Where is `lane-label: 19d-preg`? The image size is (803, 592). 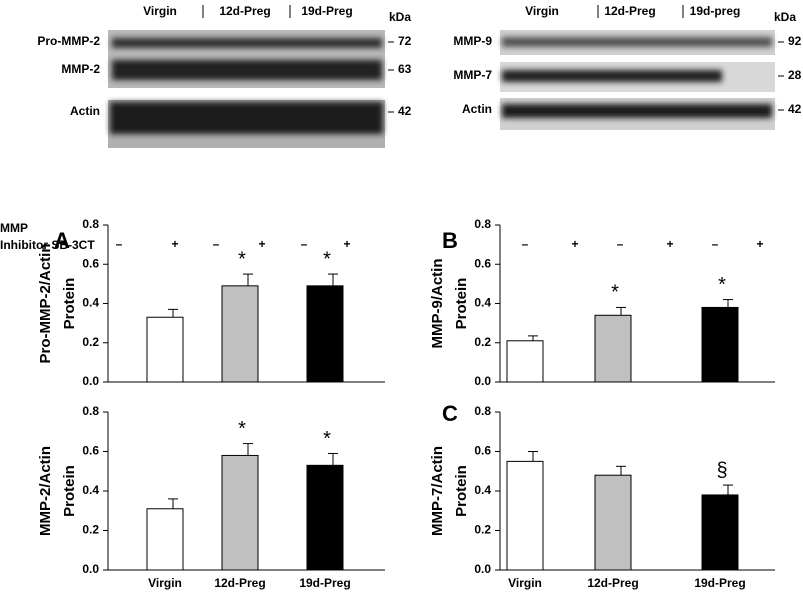
lane-label: 19d-preg is located at coordinates (715, 11).